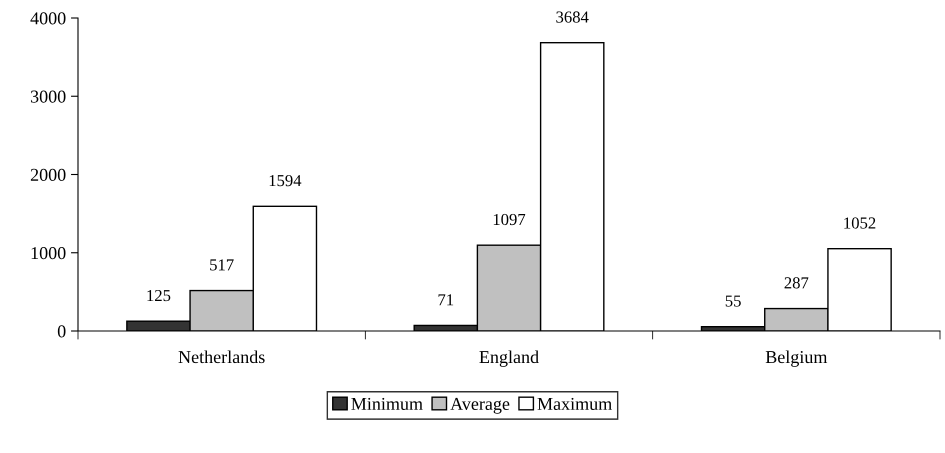 This screenshot has height=453, width=945. Describe the element at coordinates (575, 404) in the screenshot. I see `legend-label: Maximum` at that location.